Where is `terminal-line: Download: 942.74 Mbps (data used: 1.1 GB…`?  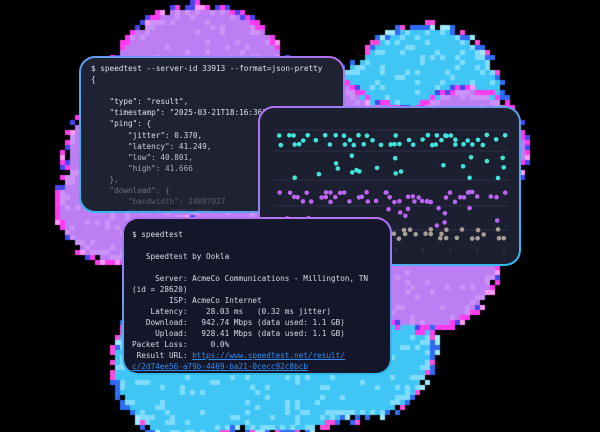 terminal-line: Download: 942.74 Mbps (data used: 1.1 GB… is located at coordinates (238, 322).